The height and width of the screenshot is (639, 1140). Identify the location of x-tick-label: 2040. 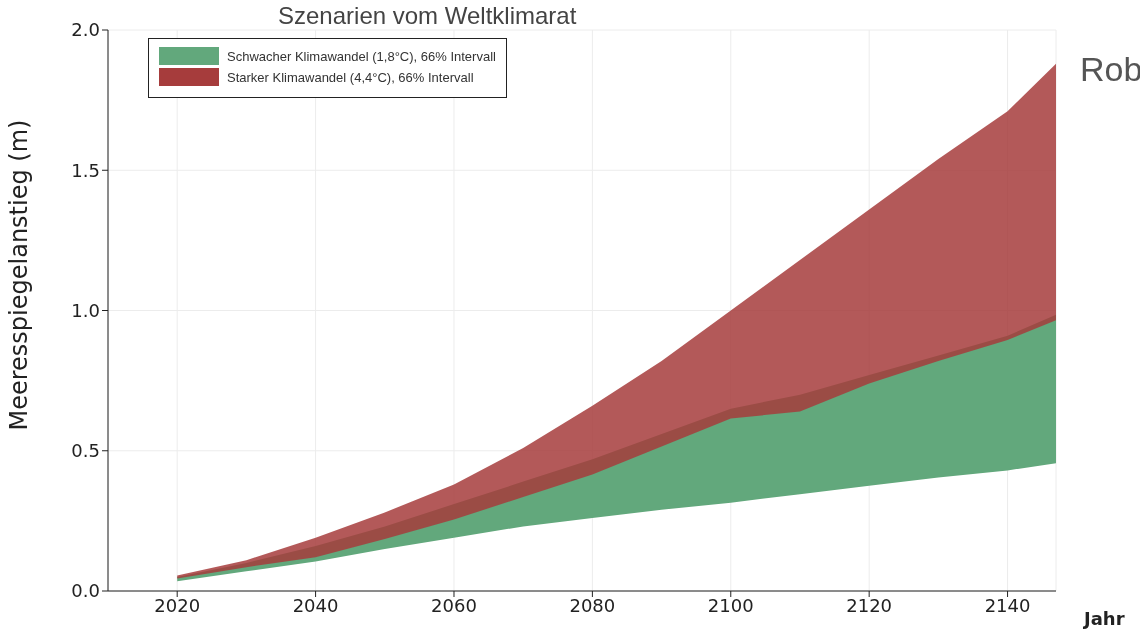
(315, 605).